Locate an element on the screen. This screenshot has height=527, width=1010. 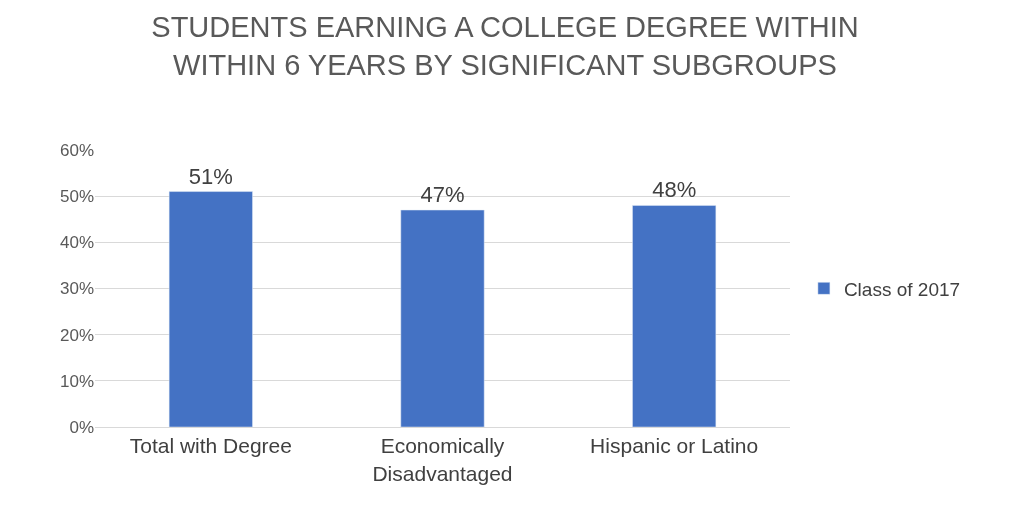
y-tick-label: 30% is located at coordinates (76, 289).